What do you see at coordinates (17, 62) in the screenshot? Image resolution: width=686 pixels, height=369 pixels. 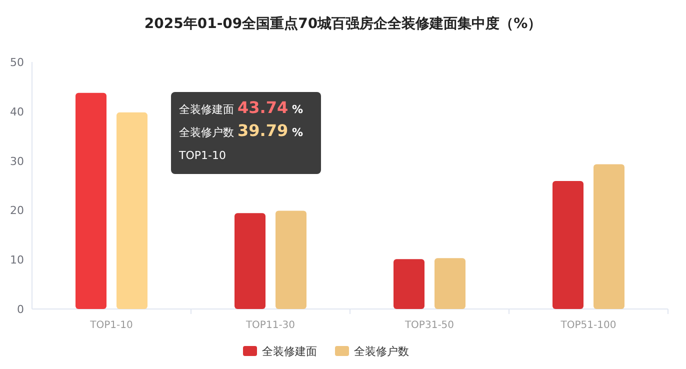 I see `y-tick-label: 50` at bounding box center [17, 62].